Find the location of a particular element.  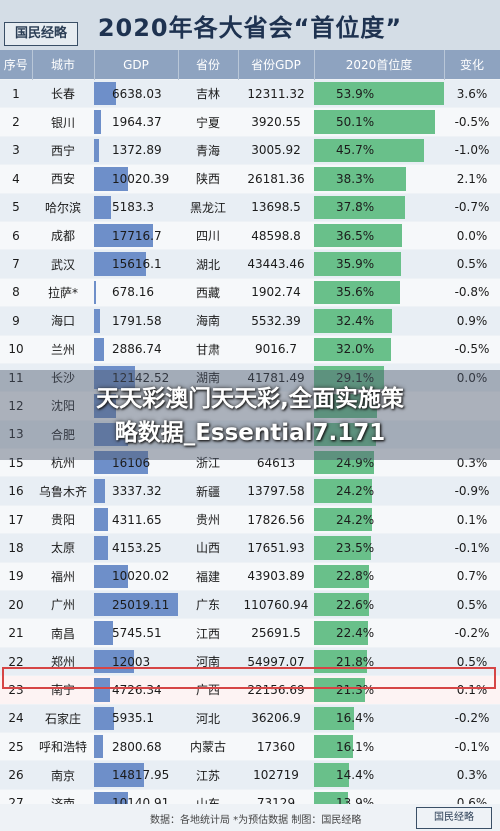

table-row: 12 沈阳 is located at coordinates (250, 406).